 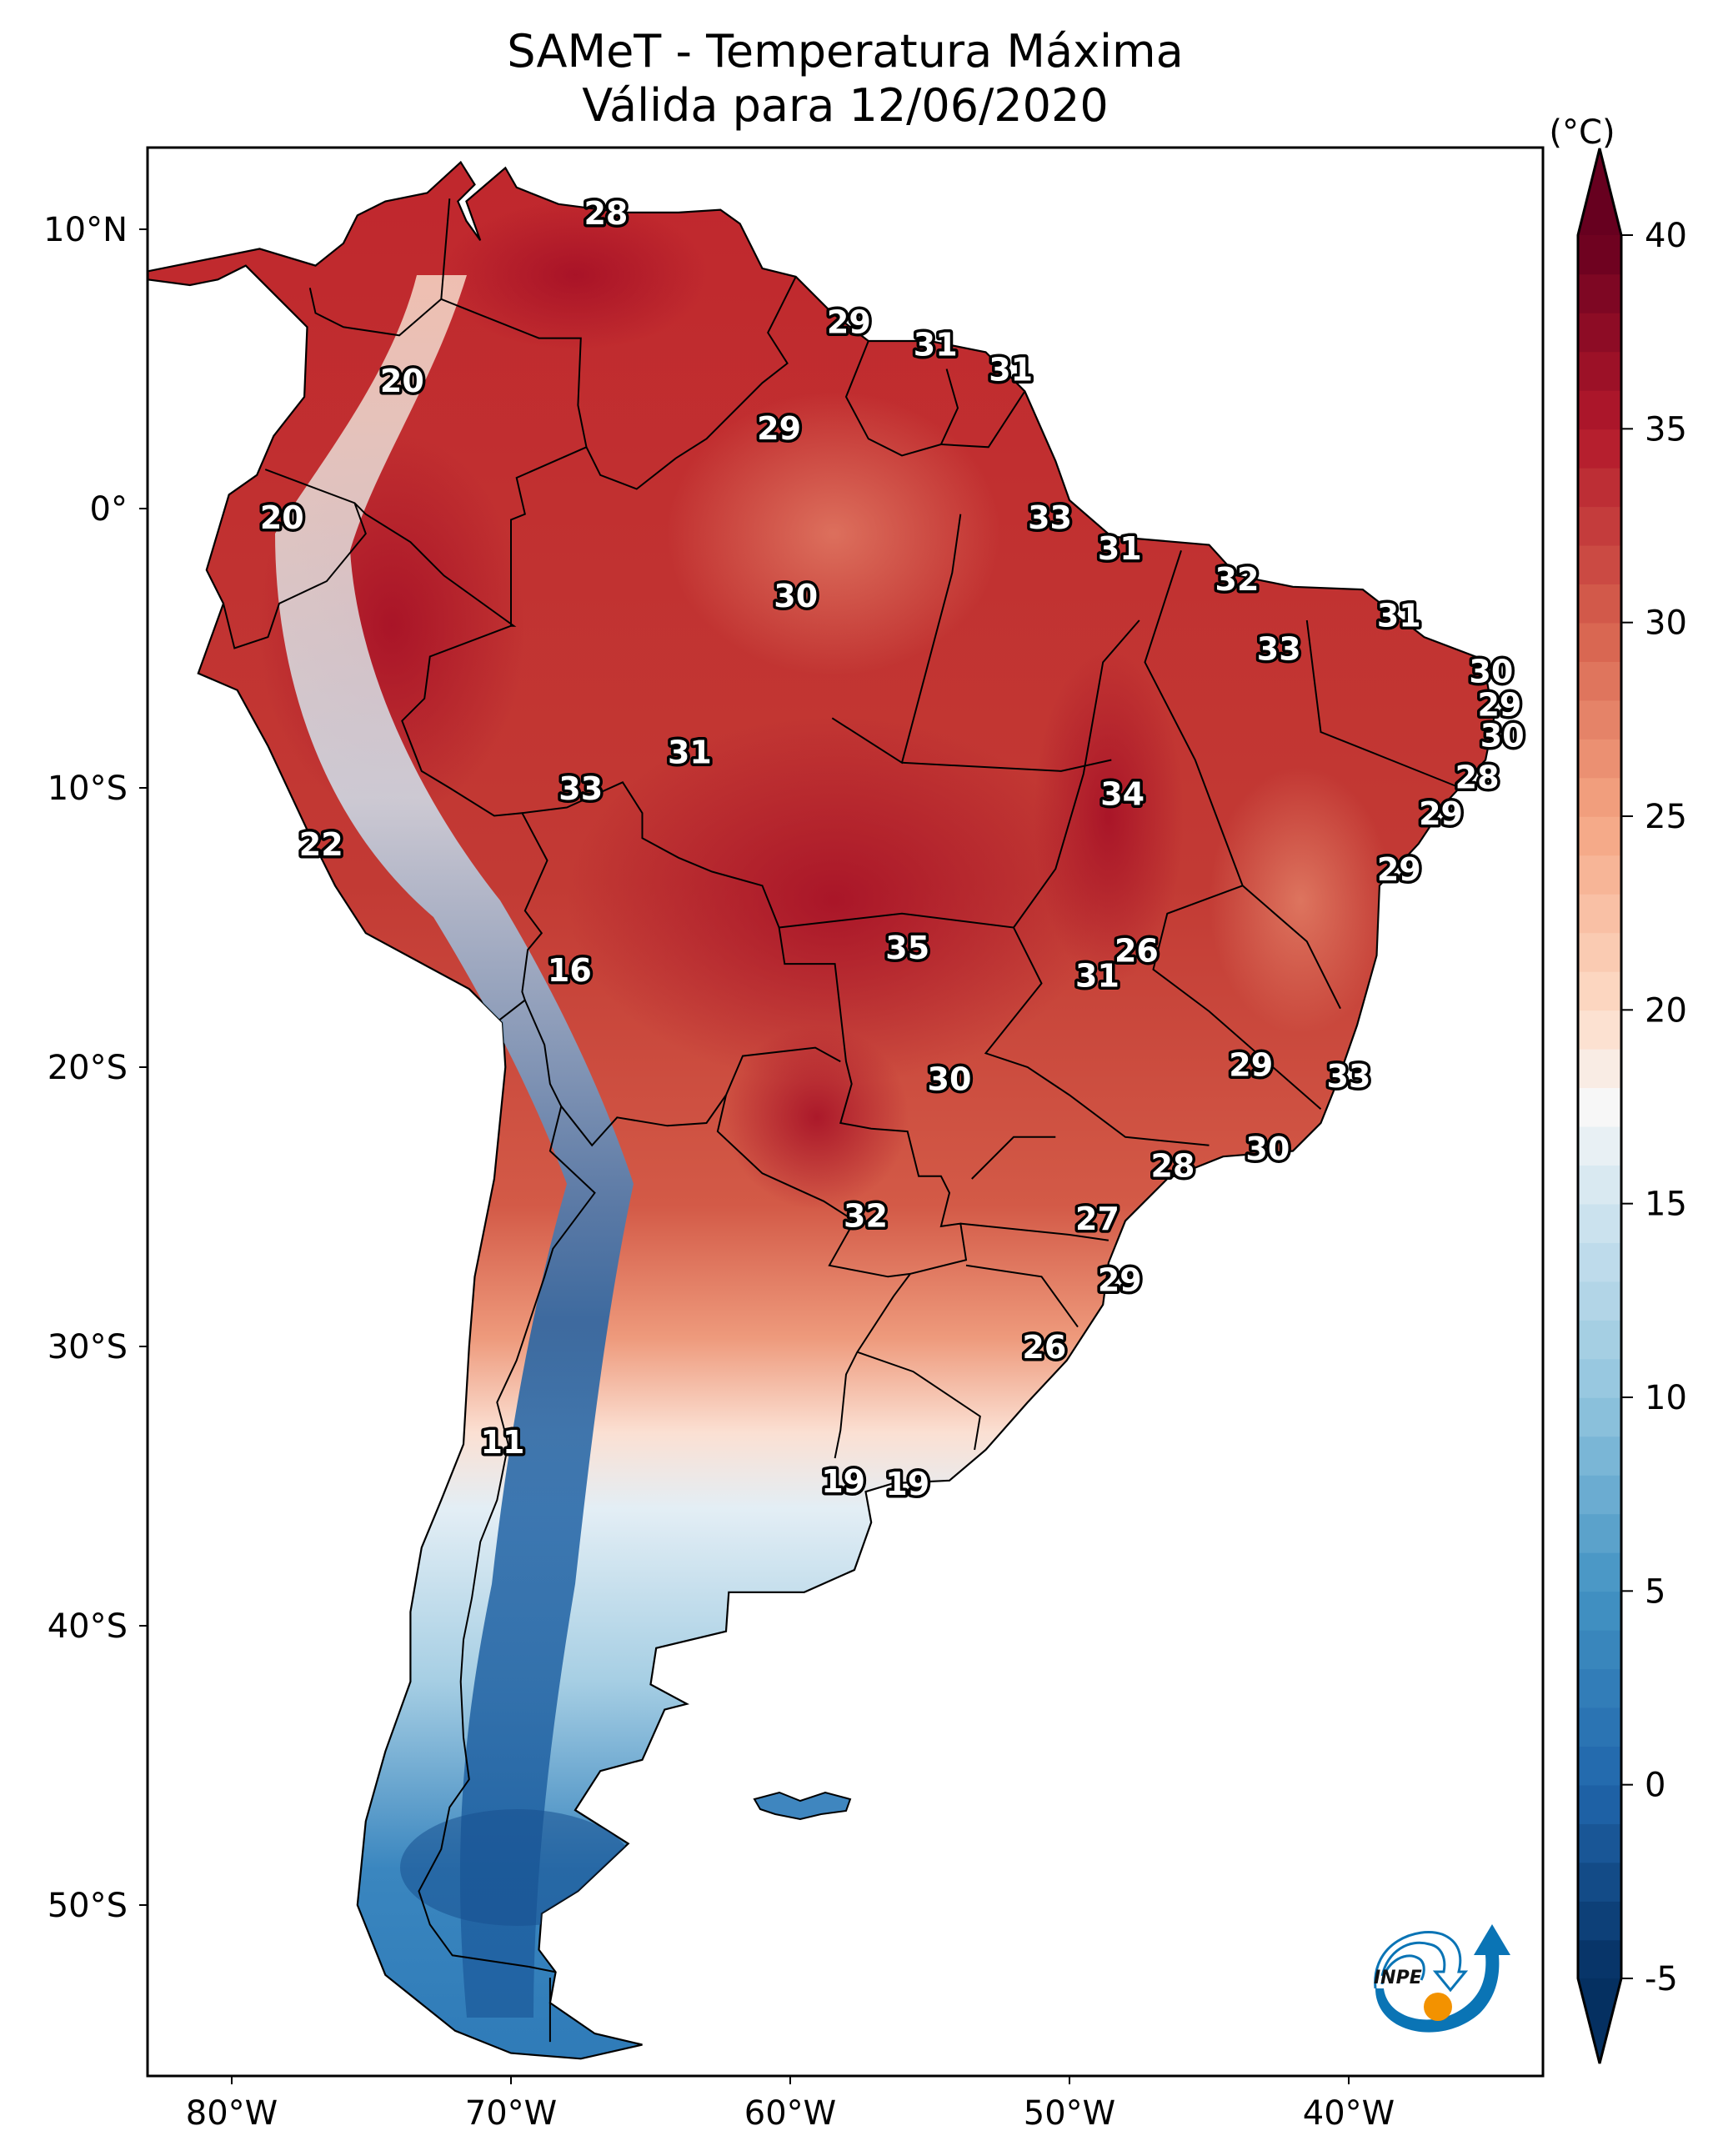 I want to click on hot-zone-central-brazil, so click(x=834, y=900).